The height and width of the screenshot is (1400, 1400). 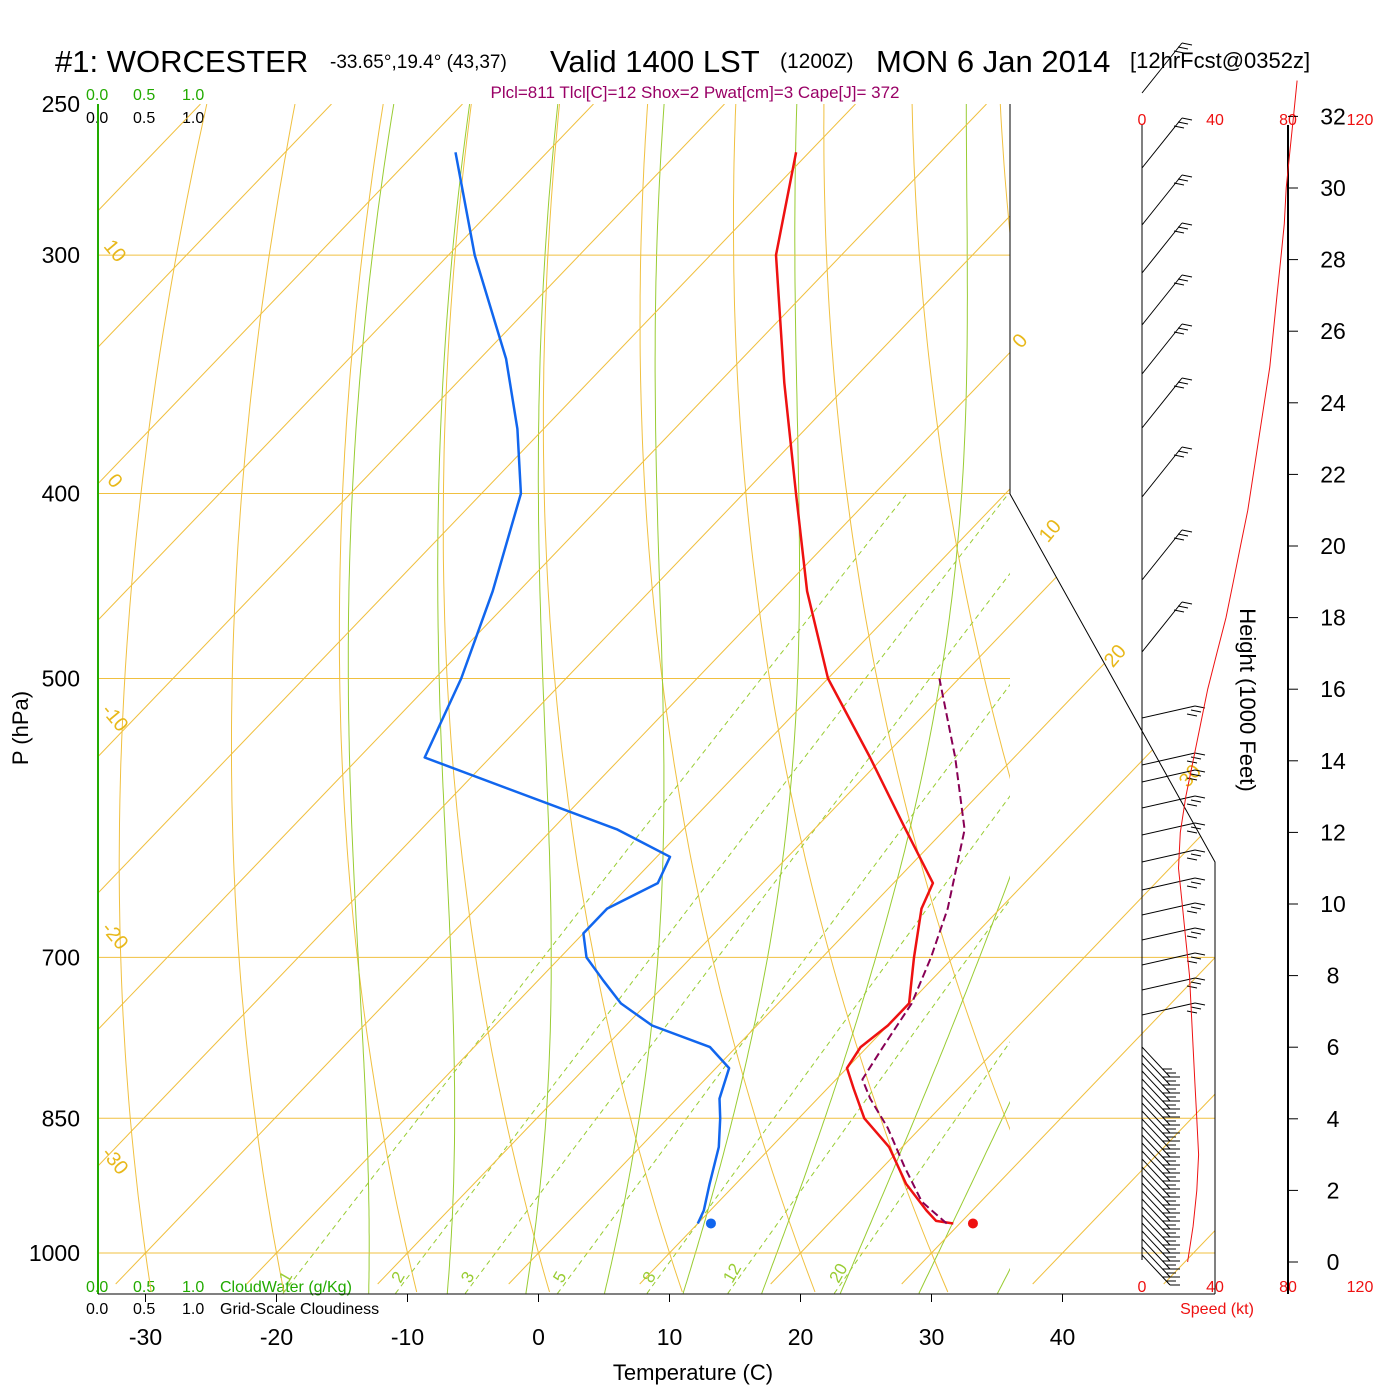 What do you see at coordinates (181, 61) in the screenshot?
I see `station-title: #1: WORCESTER` at bounding box center [181, 61].